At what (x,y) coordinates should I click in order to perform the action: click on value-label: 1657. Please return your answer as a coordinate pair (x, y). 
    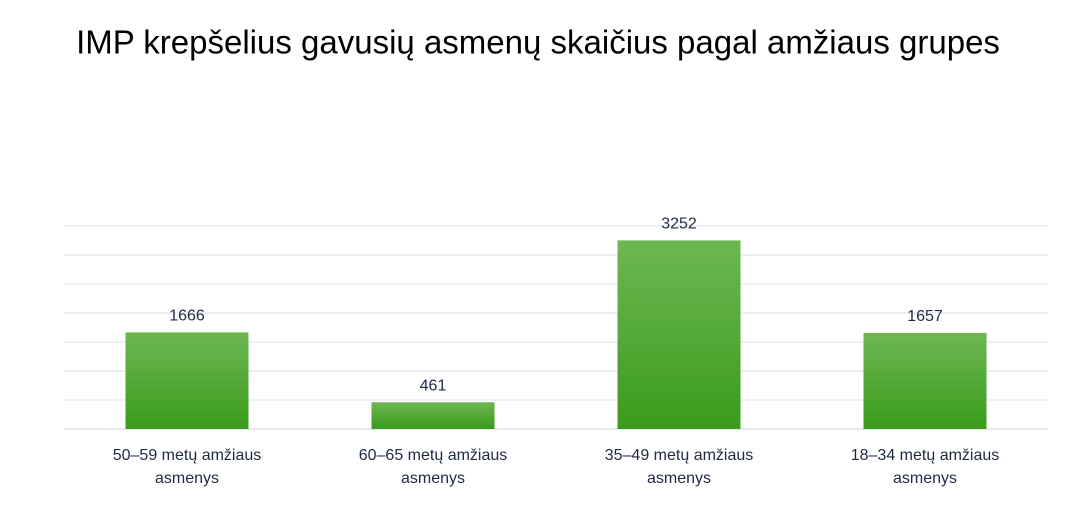
    Looking at the image, I should click on (925, 316).